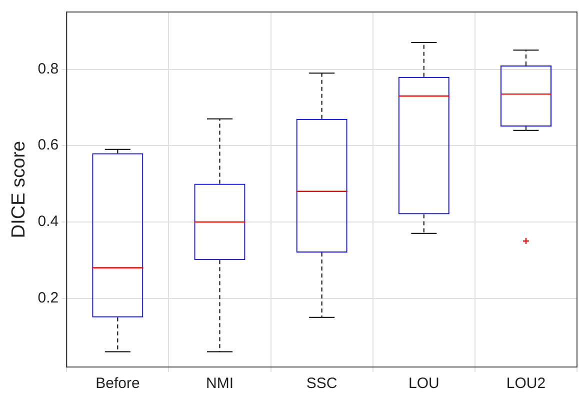 The image size is (579, 400). I want to click on y-tick-label: 0.4, so click(48, 221).